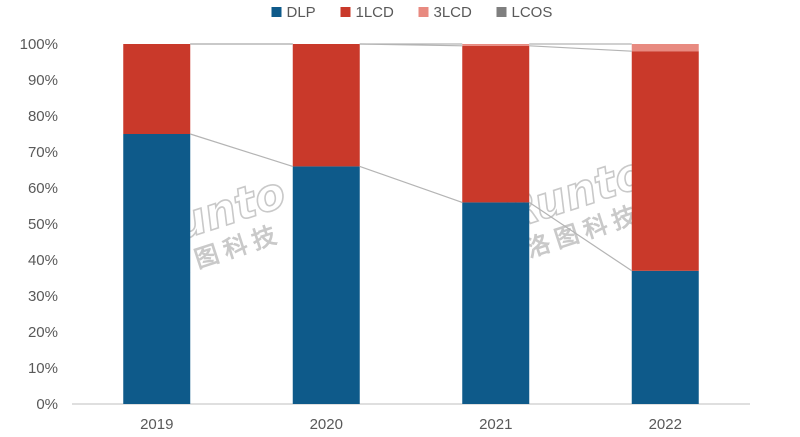 Image resolution: width=800 pixels, height=437 pixels. Describe the element at coordinates (665, 48) in the screenshot. I see `bar-3lcd-2022` at that location.